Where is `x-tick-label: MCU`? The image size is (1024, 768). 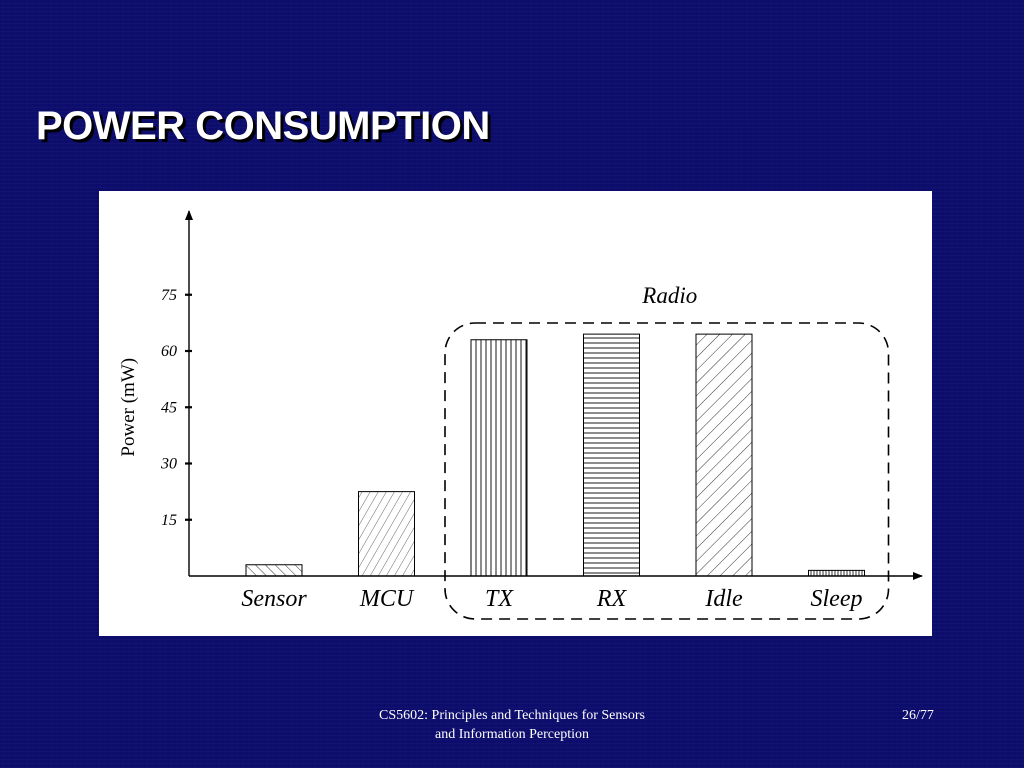 x-tick-label: MCU is located at coordinates (387, 599).